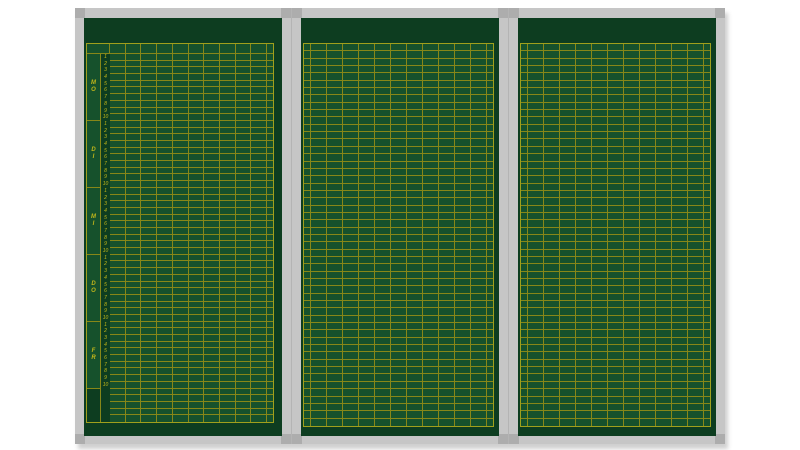 This screenshot has width=800, height=450. What do you see at coordinates (187, 378) in the screenshot?
I see `period-row: 9` at bounding box center [187, 378].